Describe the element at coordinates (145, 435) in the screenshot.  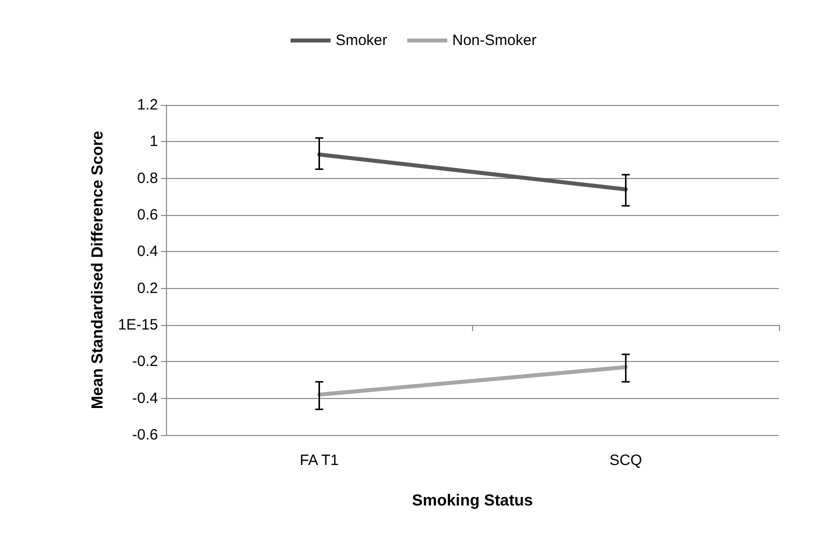
I see `y-tick-label: -0.6` at that location.